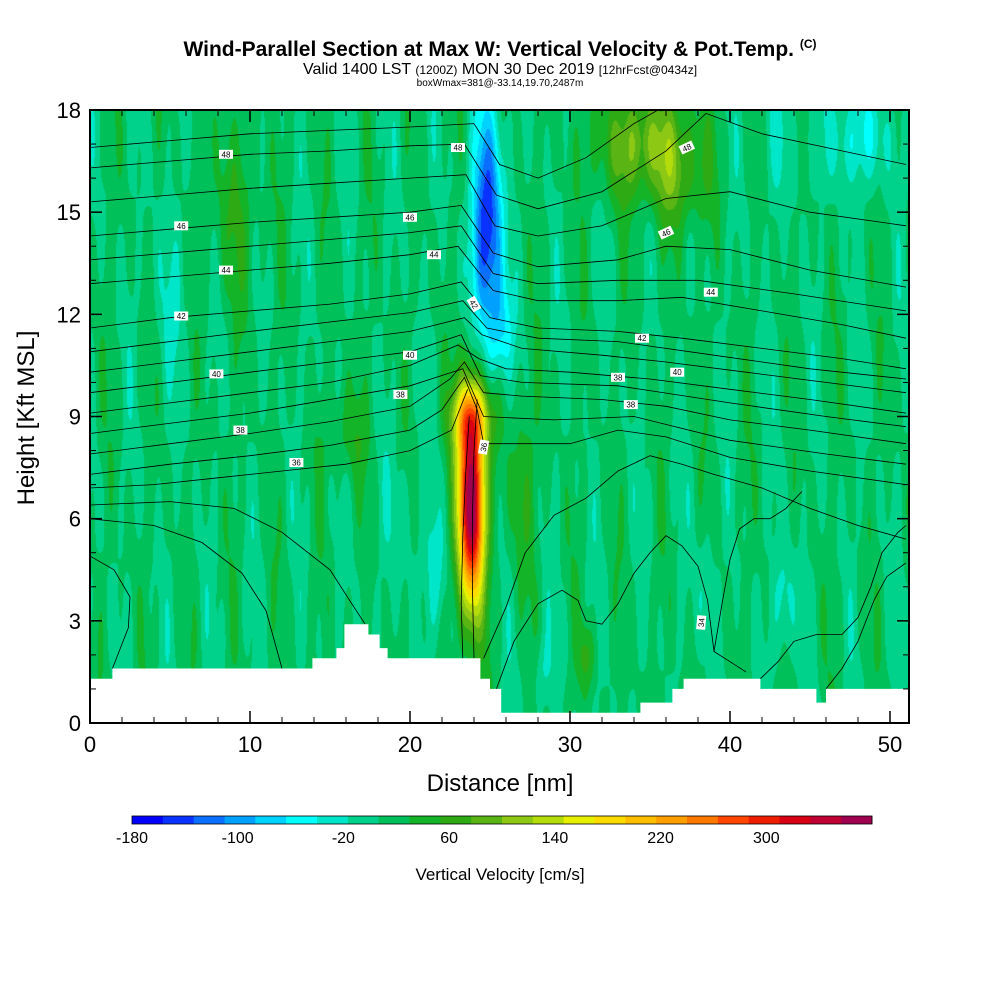 The height and width of the screenshot is (1000, 1000). I want to click on isentrope-u4, so click(498, 340).